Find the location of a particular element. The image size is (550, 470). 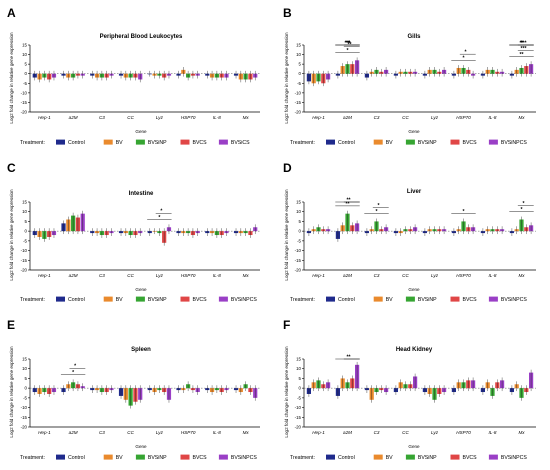

panel-b-title: Gills is located at coordinates (414, 37).